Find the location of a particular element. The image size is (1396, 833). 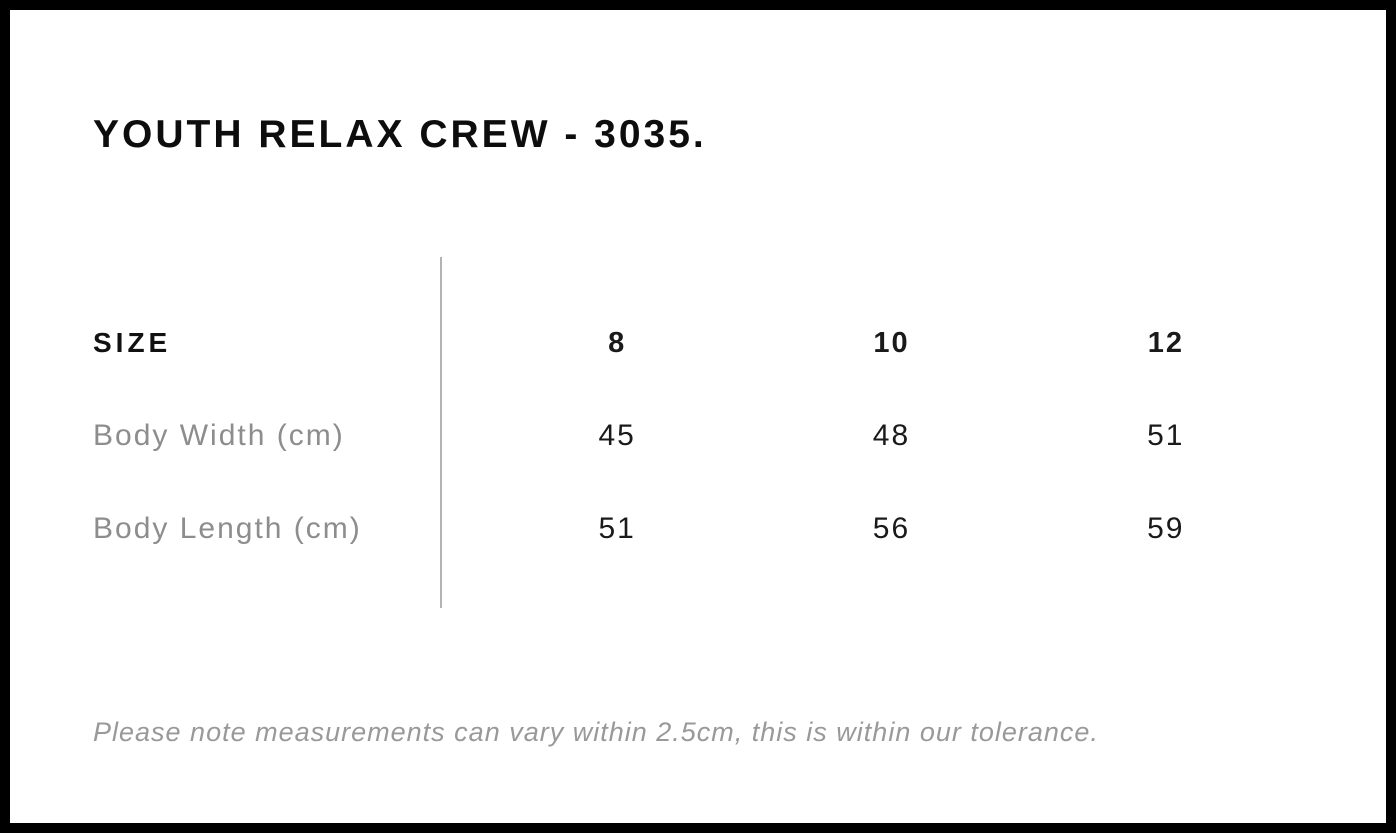

size-column-header: SIZE is located at coordinates (132, 342).